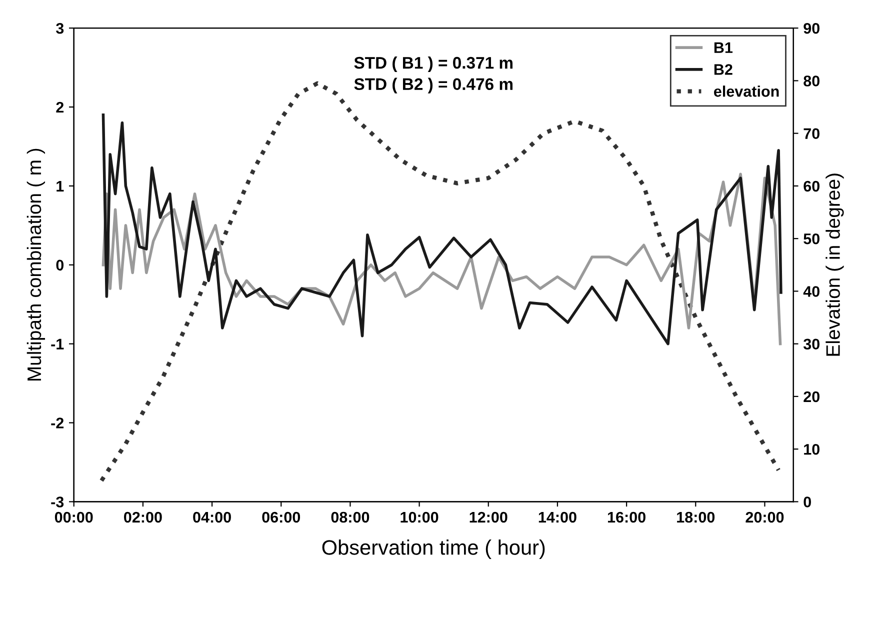 The width and height of the screenshot is (869, 624). What do you see at coordinates (746, 91) in the screenshot?
I see `legend-label: elevation` at bounding box center [746, 91].